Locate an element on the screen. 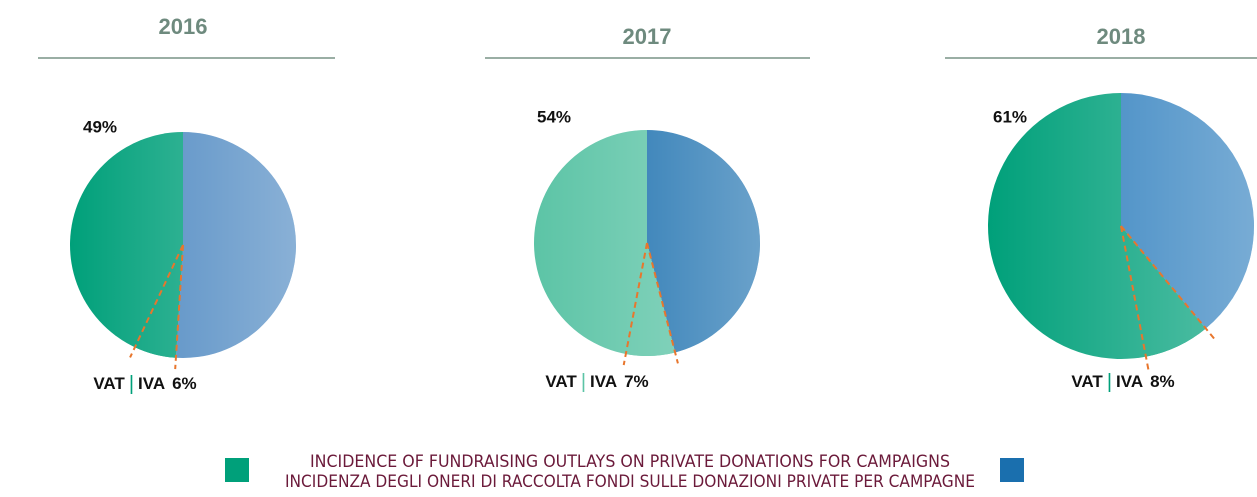 This screenshot has width=1257, height=497. vat-label: VAT | IVA 8% is located at coordinates (1122, 382).